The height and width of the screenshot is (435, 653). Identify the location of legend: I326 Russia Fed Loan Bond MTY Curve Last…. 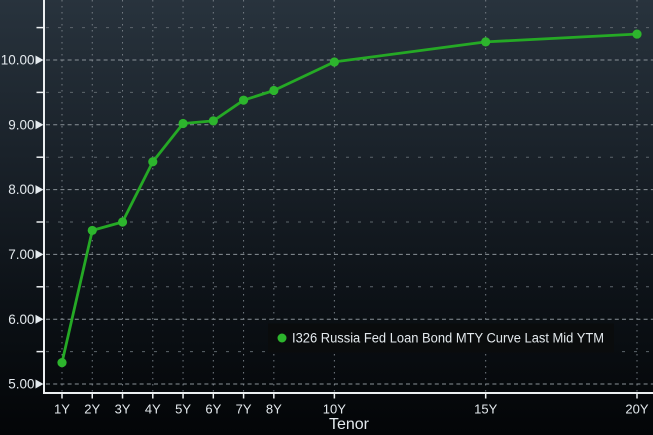
(441, 338).